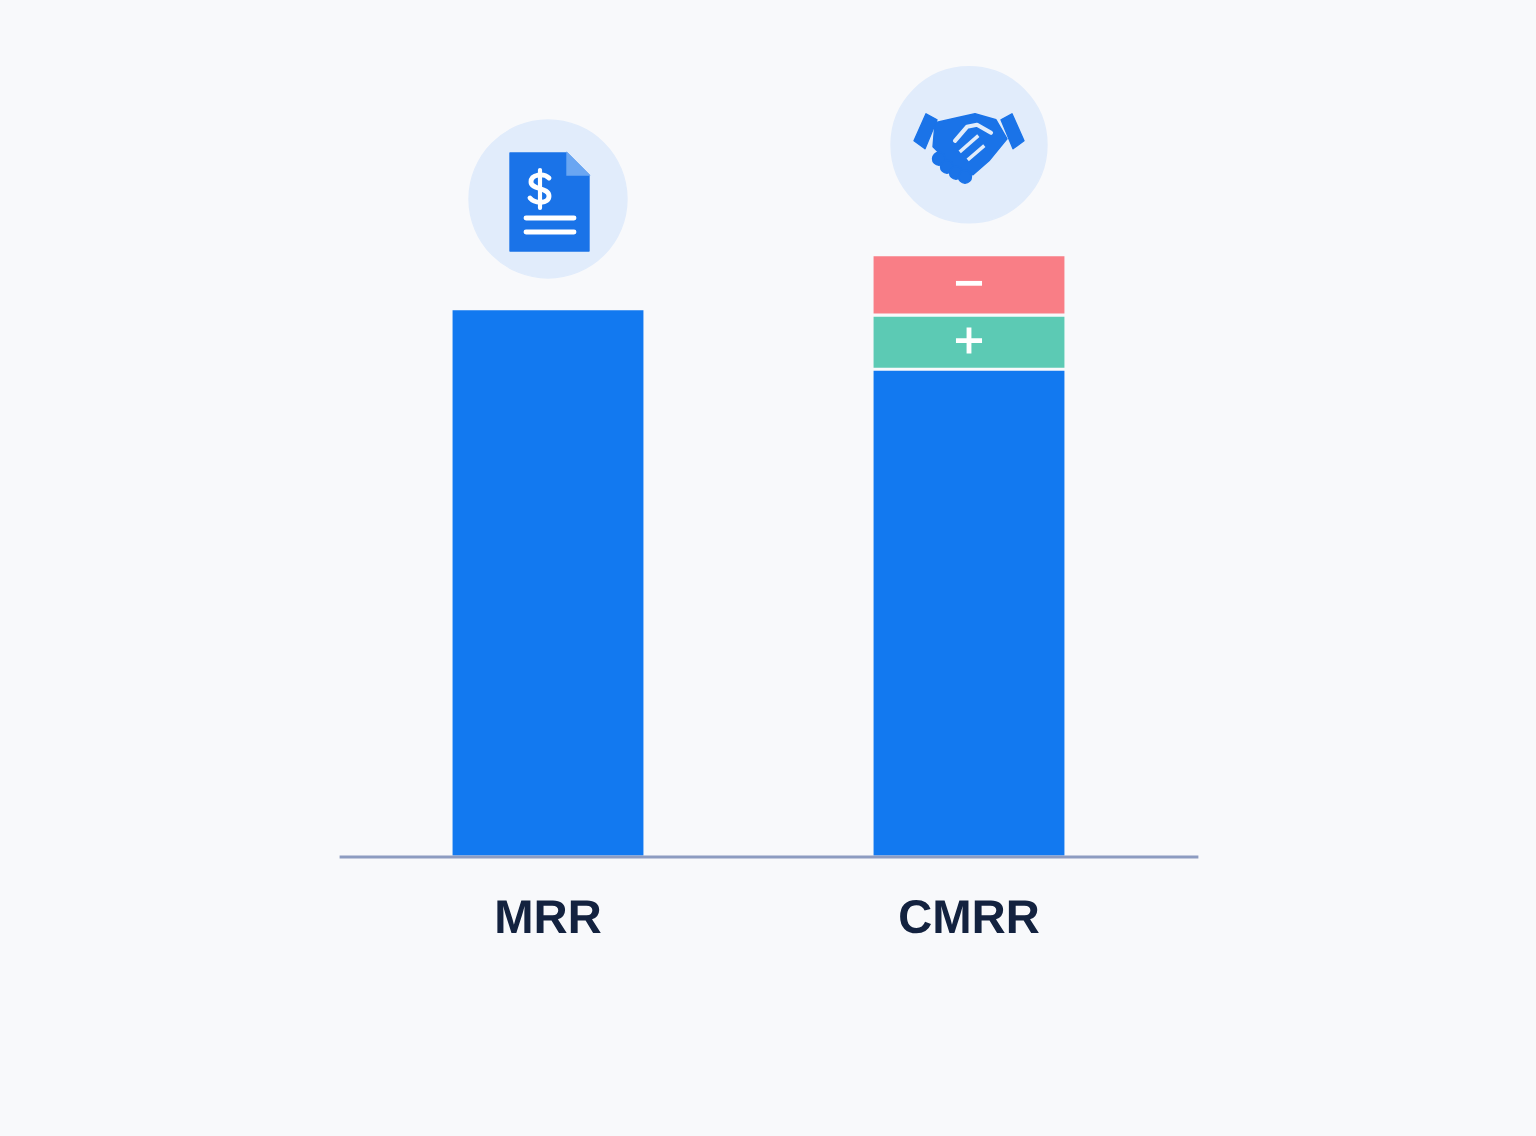 Image resolution: width=1536 pixels, height=1136 pixels. Describe the element at coordinates (548, 582) in the screenshot. I see `bar` at that location.